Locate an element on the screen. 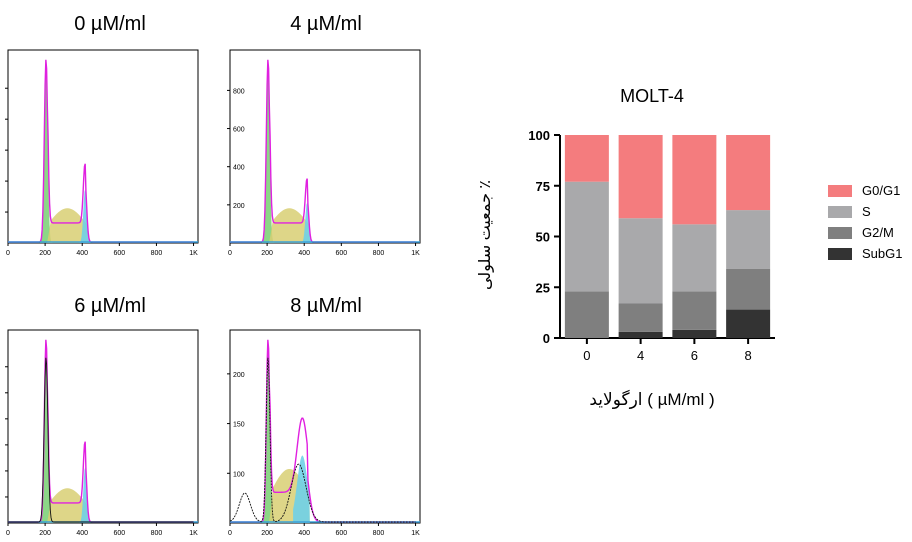 This screenshot has width=912, height=542. bar-plot-area: 0 25 50 75 100 0 4 6 8 is located at coordinates (651, 245).